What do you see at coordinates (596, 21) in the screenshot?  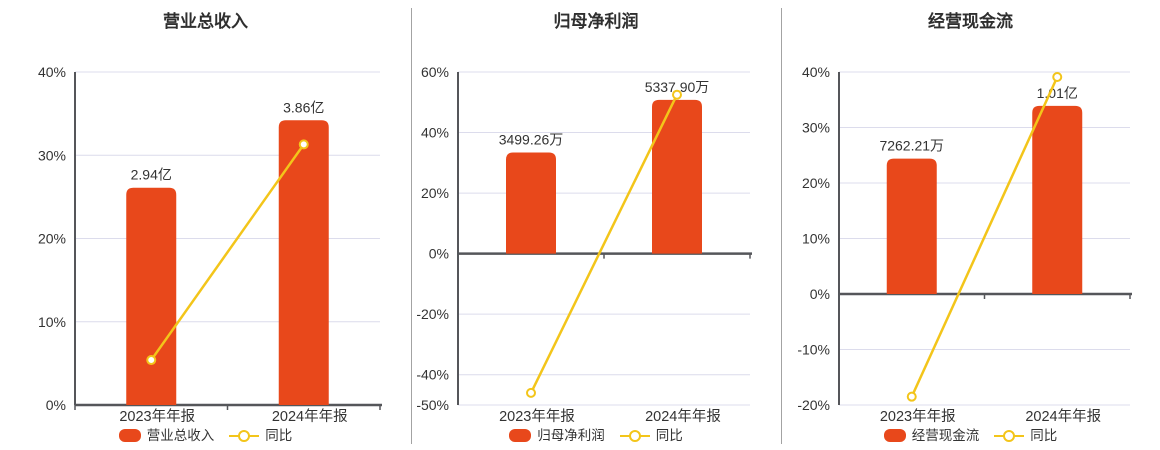 I see `chart-title: 归母净利润` at bounding box center [596, 21].